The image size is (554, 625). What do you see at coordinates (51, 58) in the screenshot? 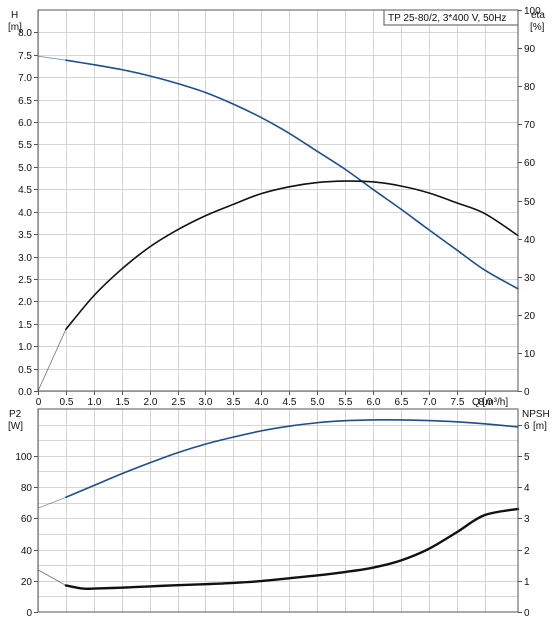
I see `upper-series-0-extrapolation` at bounding box center [51, 58].